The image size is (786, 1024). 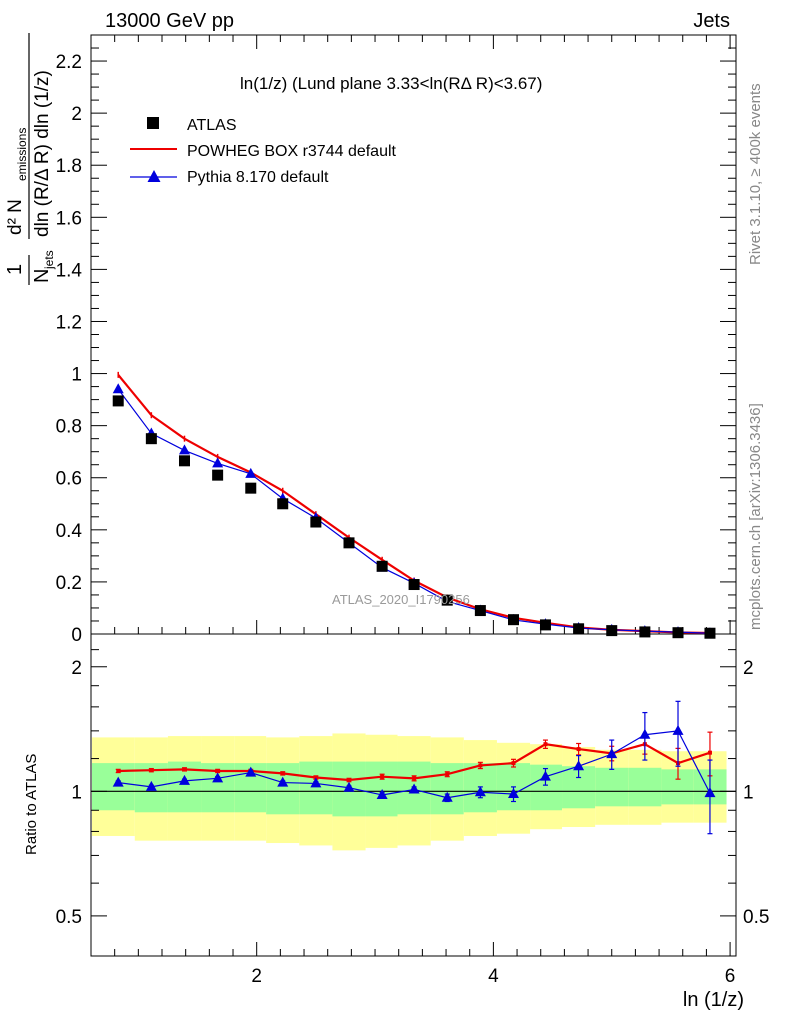 I want to click on y-tick-label: 0.6, so click(x=69, y=479).